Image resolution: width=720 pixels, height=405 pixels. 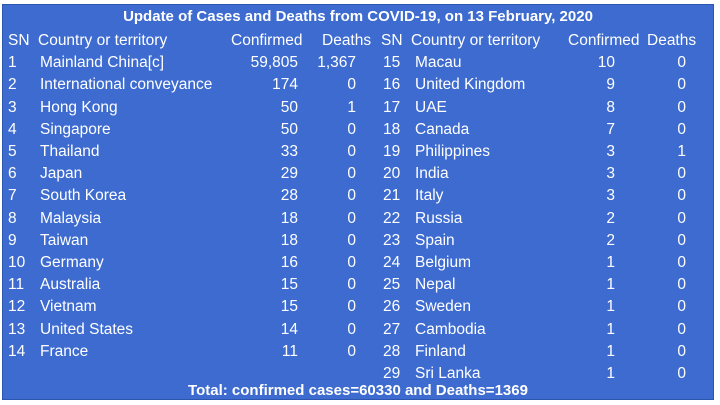 What do you see at coordinates (392, 262) in the screenshot?
I see `cell-sn: 24` at bounding box center [392, 262].